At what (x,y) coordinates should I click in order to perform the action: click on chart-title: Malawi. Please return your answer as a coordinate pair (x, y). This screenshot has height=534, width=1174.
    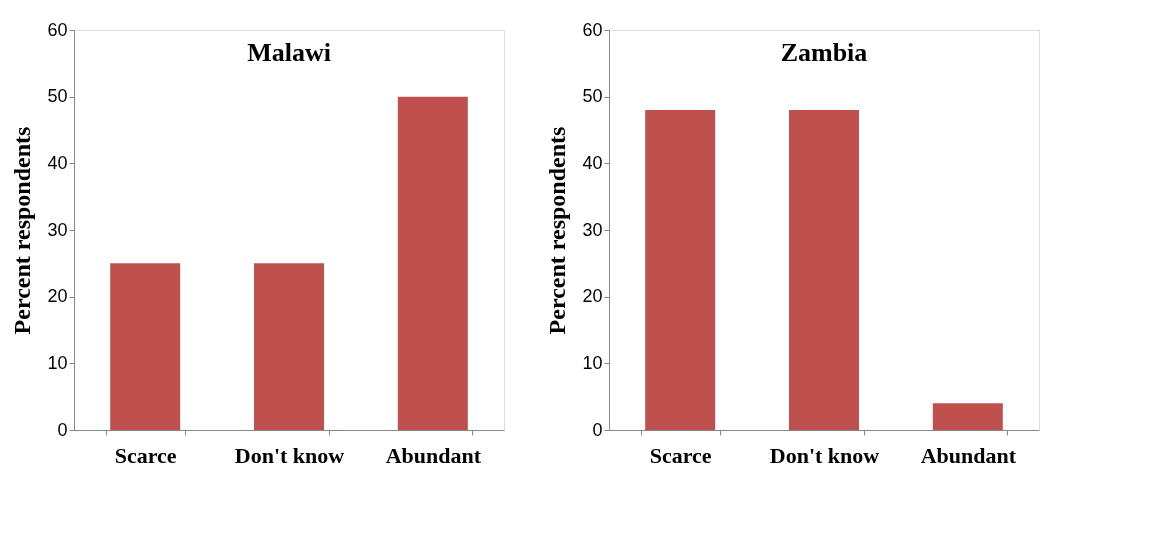
    Looking at the image, I should click on (289, 52).